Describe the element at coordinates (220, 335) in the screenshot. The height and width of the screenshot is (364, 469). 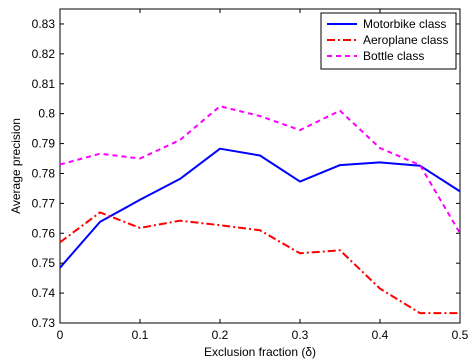
I see `x-tick-label: 0.2` at that location.